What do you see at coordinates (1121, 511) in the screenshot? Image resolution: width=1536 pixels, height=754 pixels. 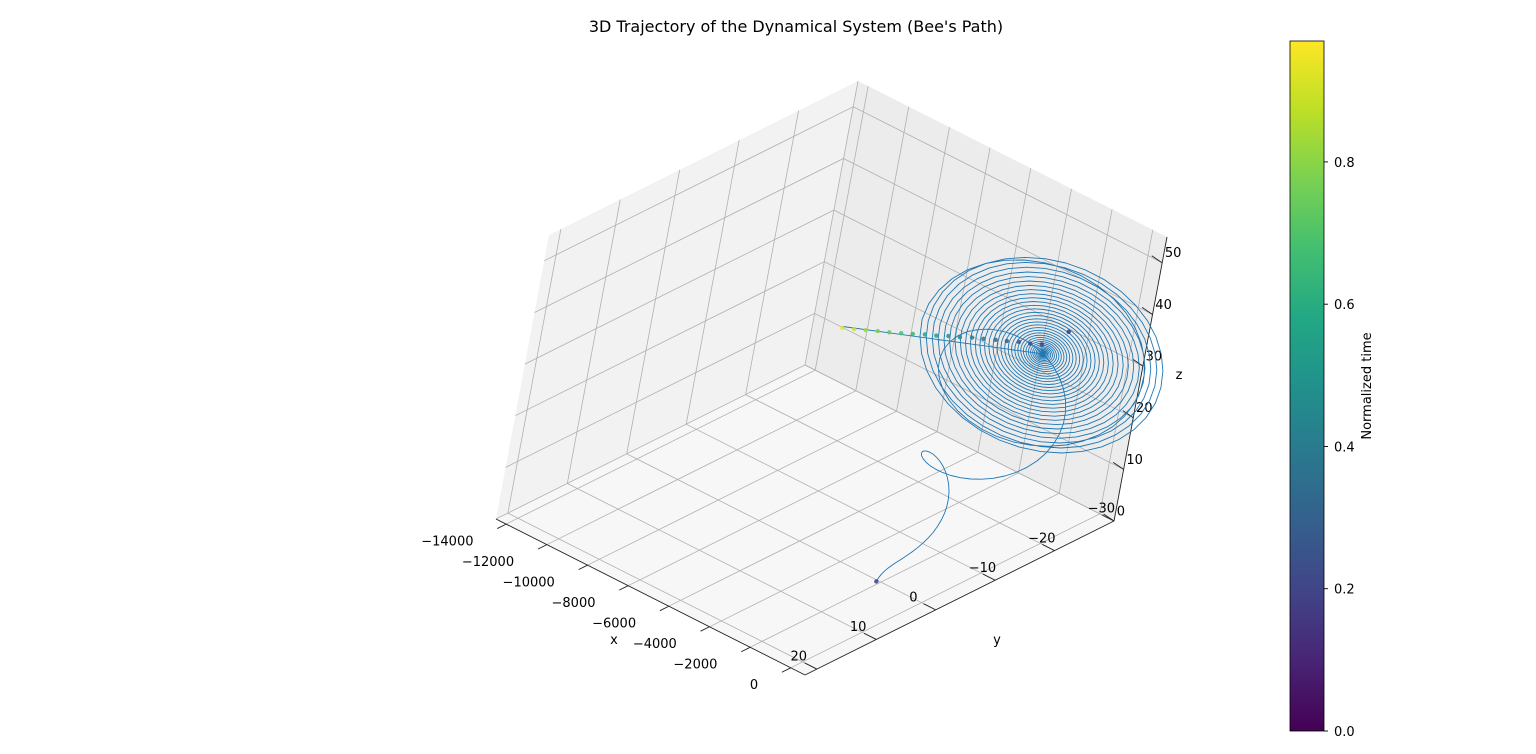 I see `z-tick-label: 0` at bounding box center [1121, 511].